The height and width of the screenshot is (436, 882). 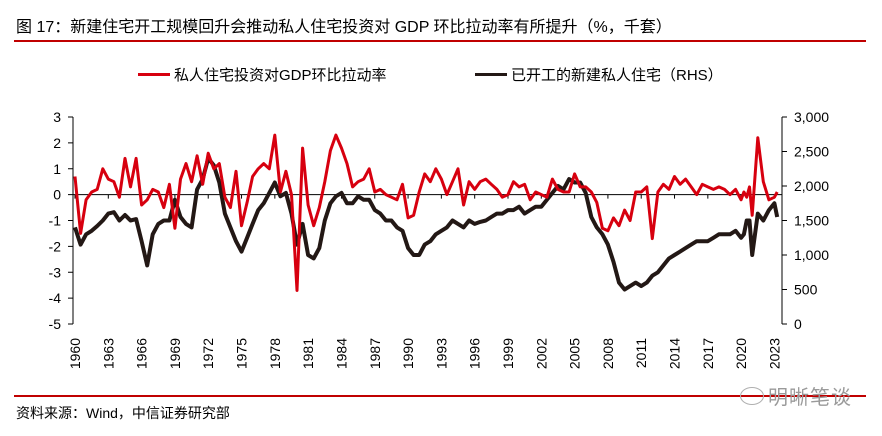 I want to click on footer-rule, so click(x=440, y=396).